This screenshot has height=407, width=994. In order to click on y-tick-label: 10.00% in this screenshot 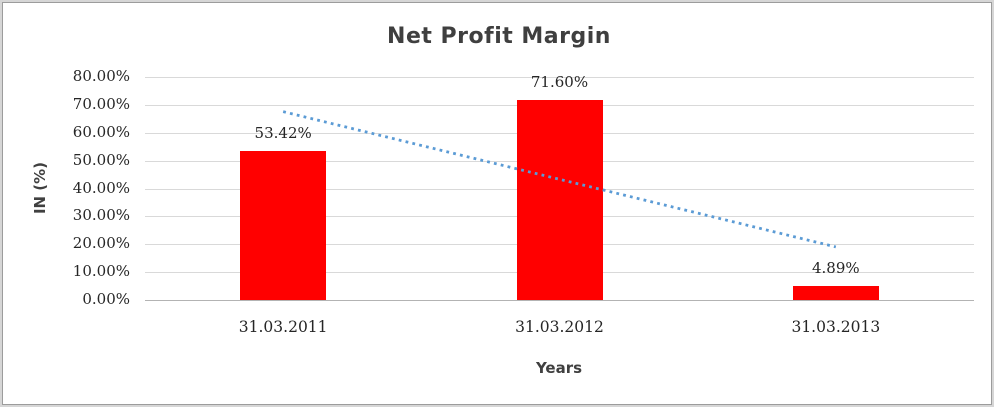, I will do `click(101, 271)`.